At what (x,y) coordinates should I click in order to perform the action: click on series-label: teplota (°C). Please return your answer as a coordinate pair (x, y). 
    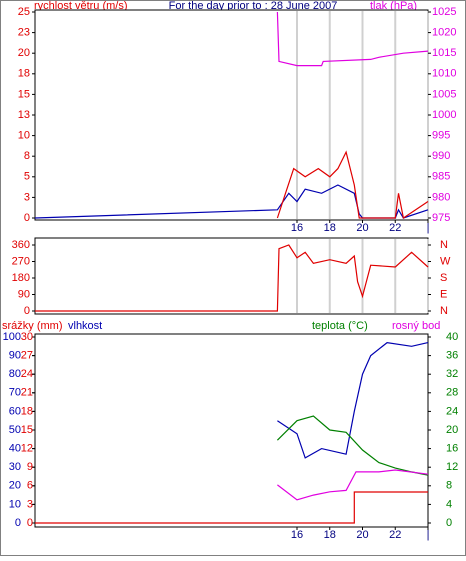
    Looking at the image, I should click on (340, 326).